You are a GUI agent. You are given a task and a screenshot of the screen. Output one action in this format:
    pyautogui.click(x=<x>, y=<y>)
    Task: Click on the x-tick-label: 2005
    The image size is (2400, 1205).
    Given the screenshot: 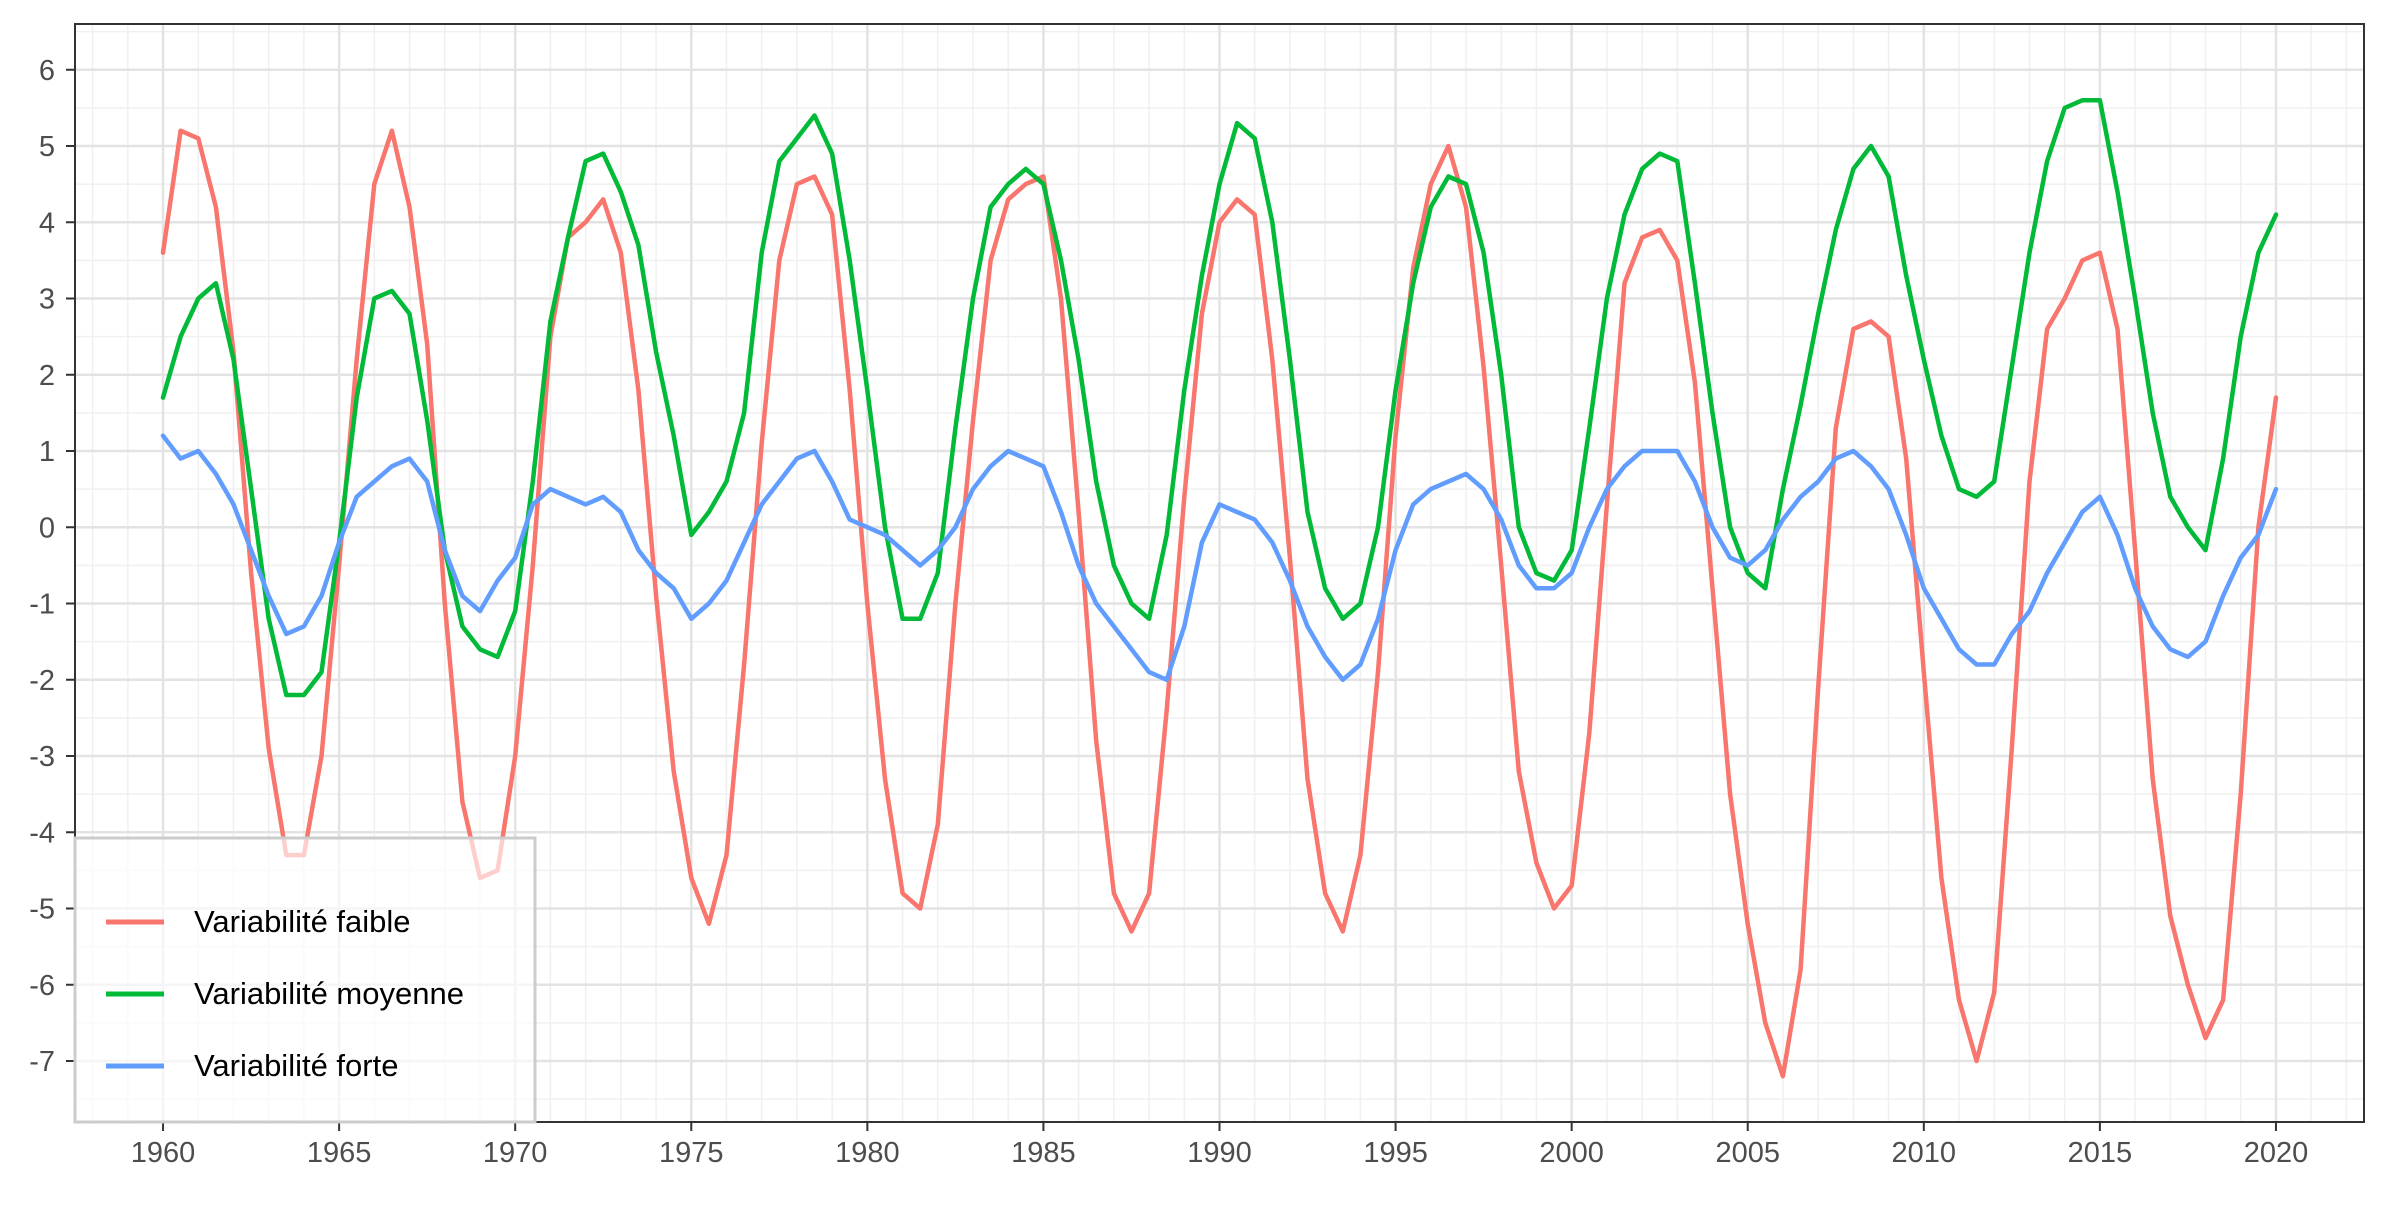 What is the action you would take?
    pyautogui.click(x=1747, y=1153)
    